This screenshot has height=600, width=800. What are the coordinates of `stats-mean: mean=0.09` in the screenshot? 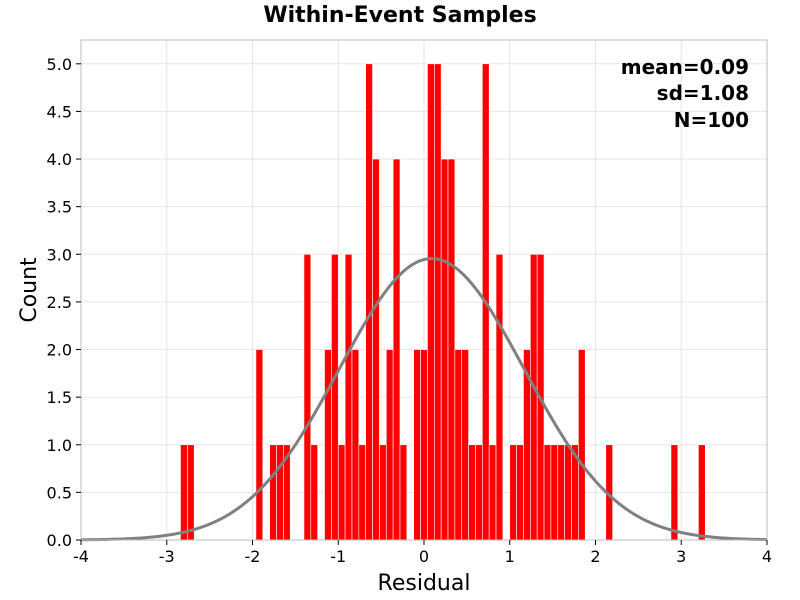 It's located at (685, 67).